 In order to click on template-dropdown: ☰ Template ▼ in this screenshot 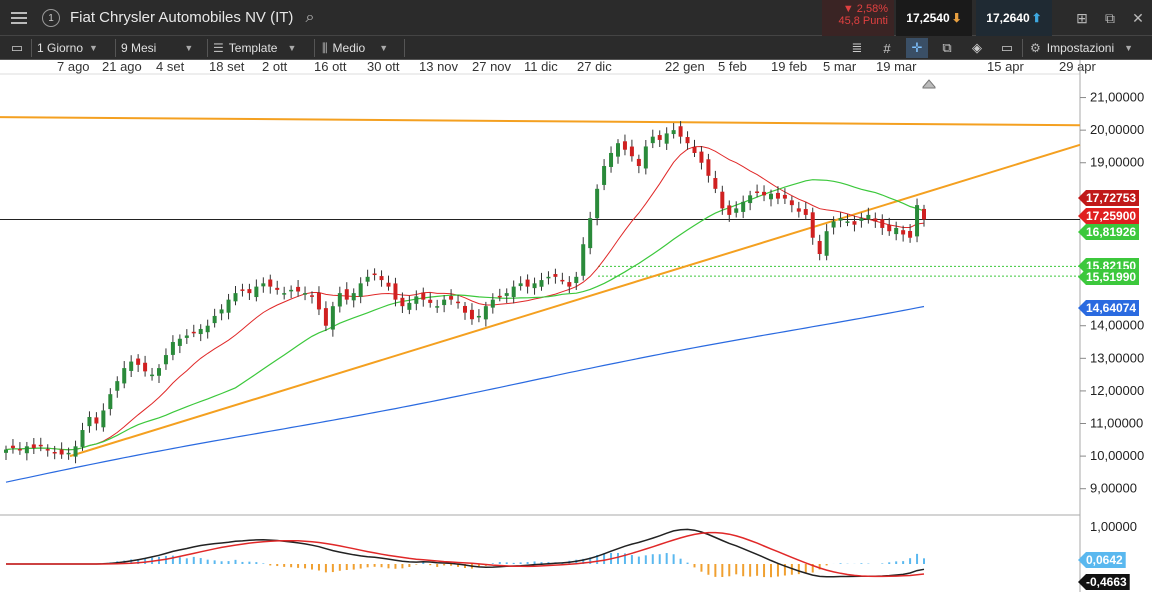, I will do `click(254, 48)`.